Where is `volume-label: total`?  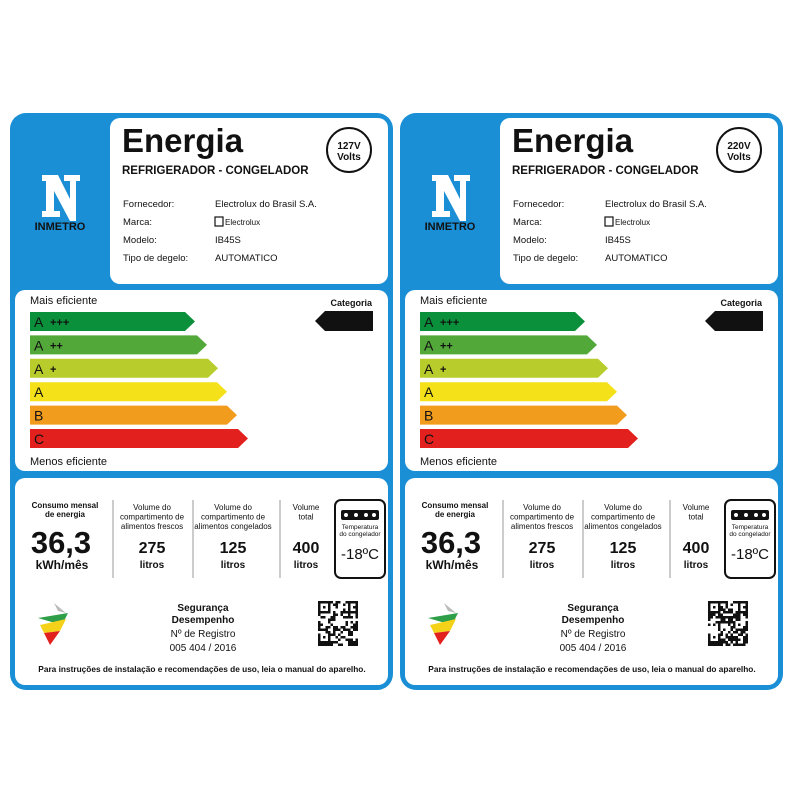
volume-label: total is located at coordinates (695, 517).